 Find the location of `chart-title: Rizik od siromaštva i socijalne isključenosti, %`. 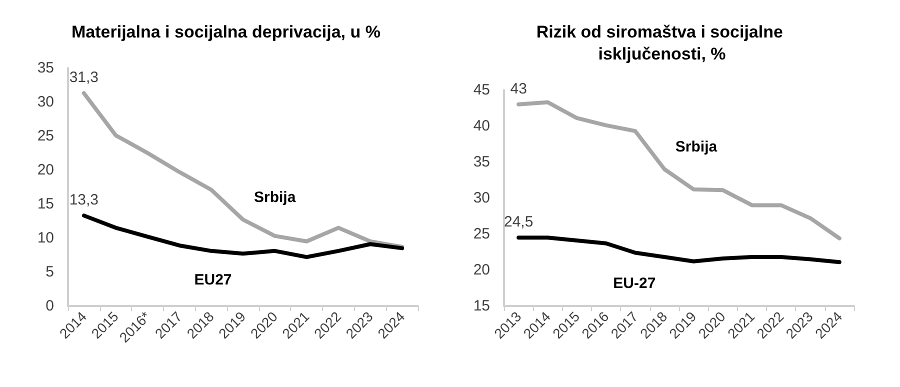

chart-title: Rizik od siromaštva i socijalne isključenosti, % is located at coordinates (662, 43).